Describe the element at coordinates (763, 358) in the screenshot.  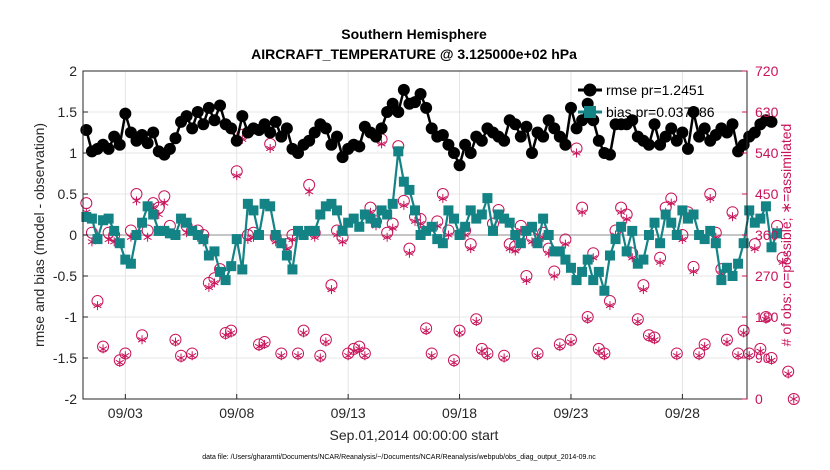
I see `right-tick-label: 90` at that location.